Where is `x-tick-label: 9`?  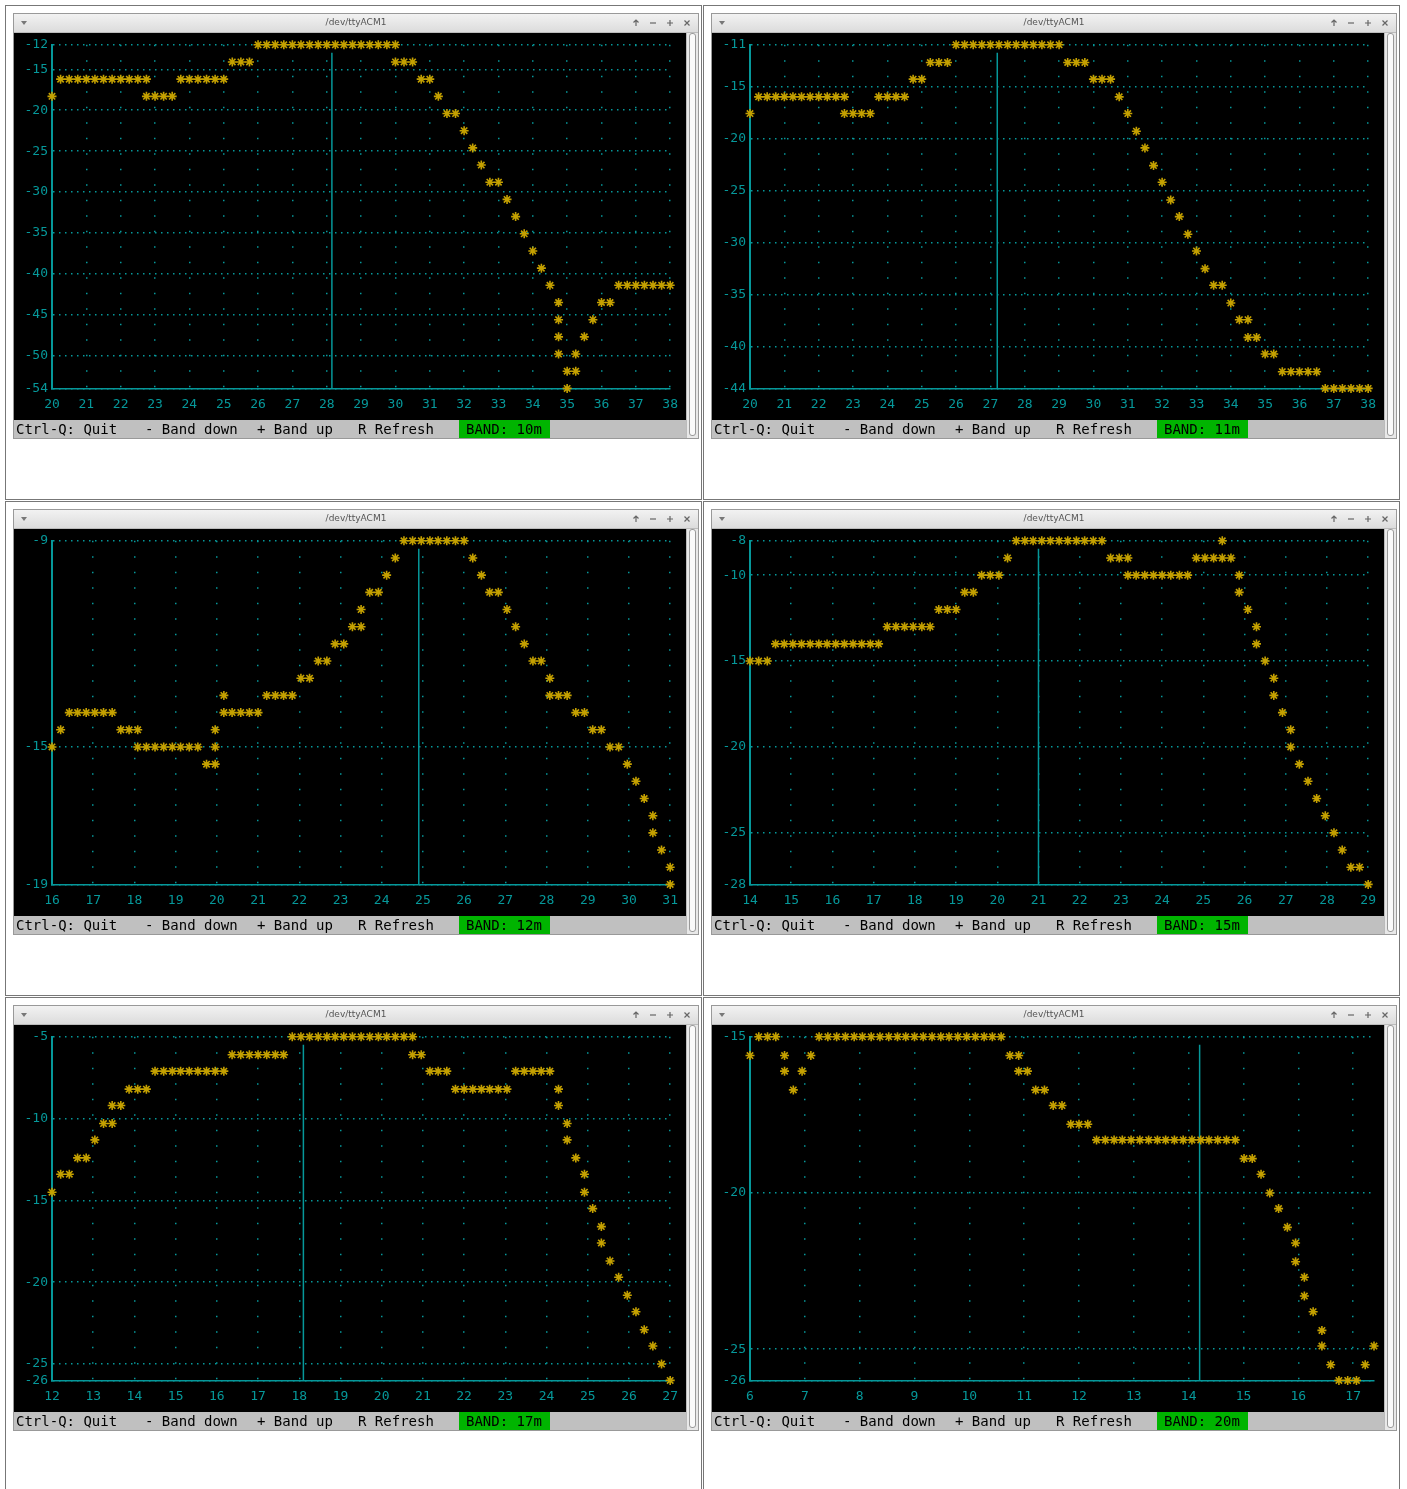
x-tick-label: 9 is located at coordinates (914, 1395).